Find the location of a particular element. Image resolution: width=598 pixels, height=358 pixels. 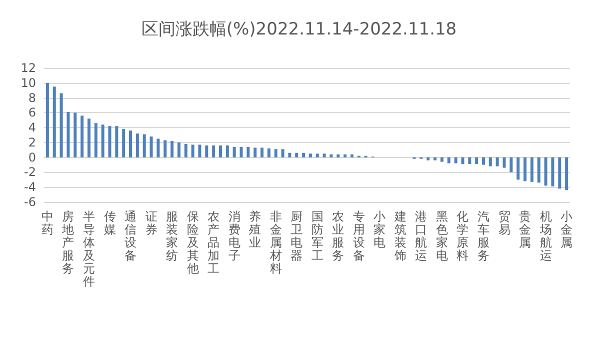

y-tick-label: 6 is located at coordinates (32, 113).